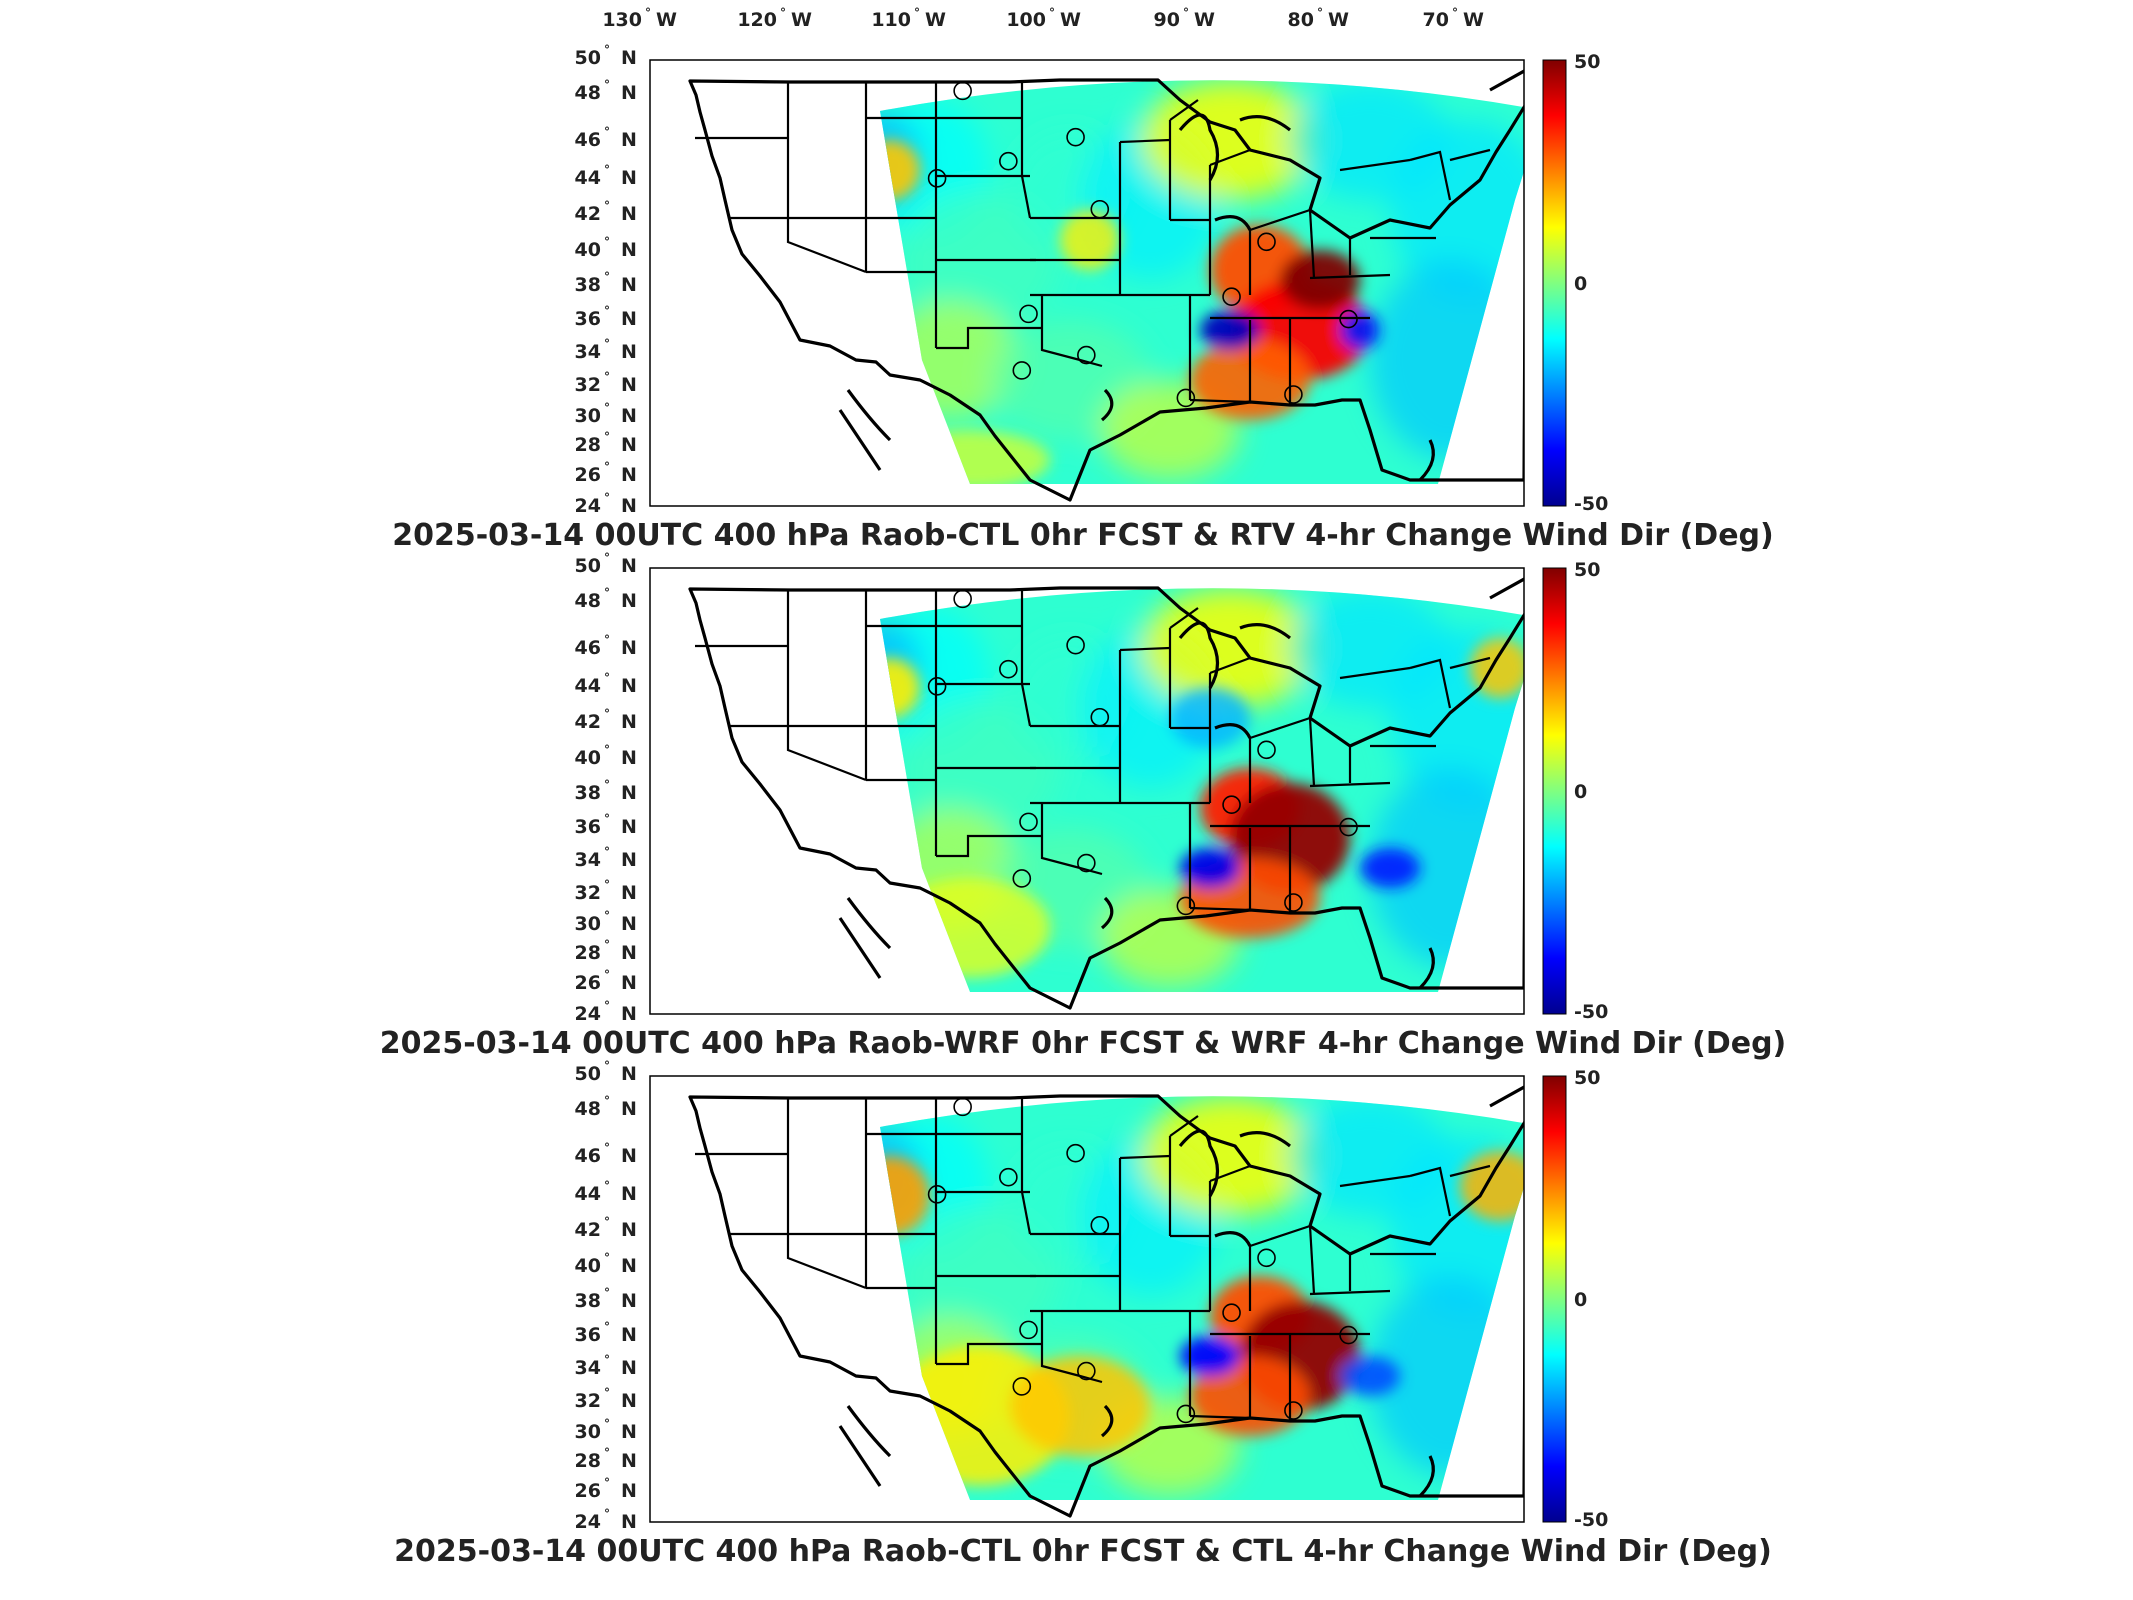 The height and width of the screenshot is (1600, 2133). I want to click on lon-tick-120w: 120 ° W, so click(774, 18).